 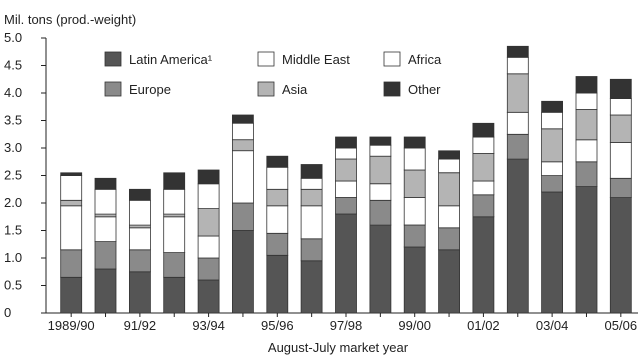 What do you see at coordinates (338, 347) in the screenshot?
I see `x-axis-label: August-July market year` at bounding box center [338, 347].